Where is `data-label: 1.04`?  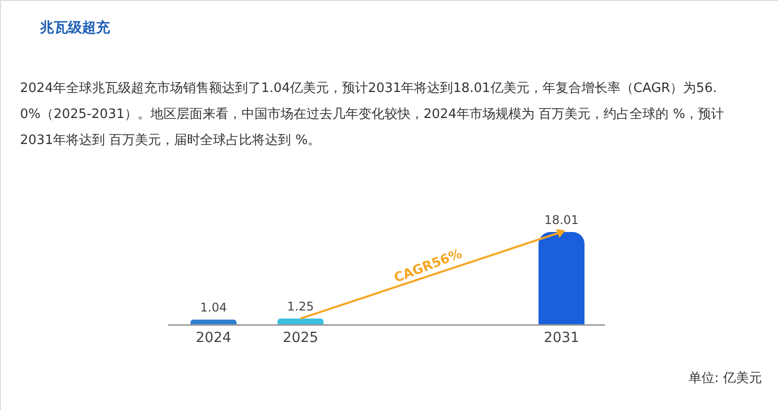
data-label: 1.04 is located at coordinates (213, 307).